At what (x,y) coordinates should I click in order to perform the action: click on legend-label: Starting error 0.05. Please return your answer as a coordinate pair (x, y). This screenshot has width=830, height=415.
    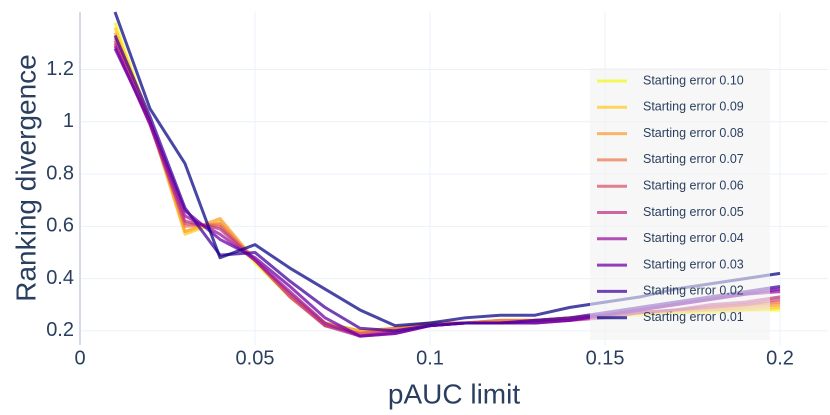
    Looking at the image, I should click on (693, 212).